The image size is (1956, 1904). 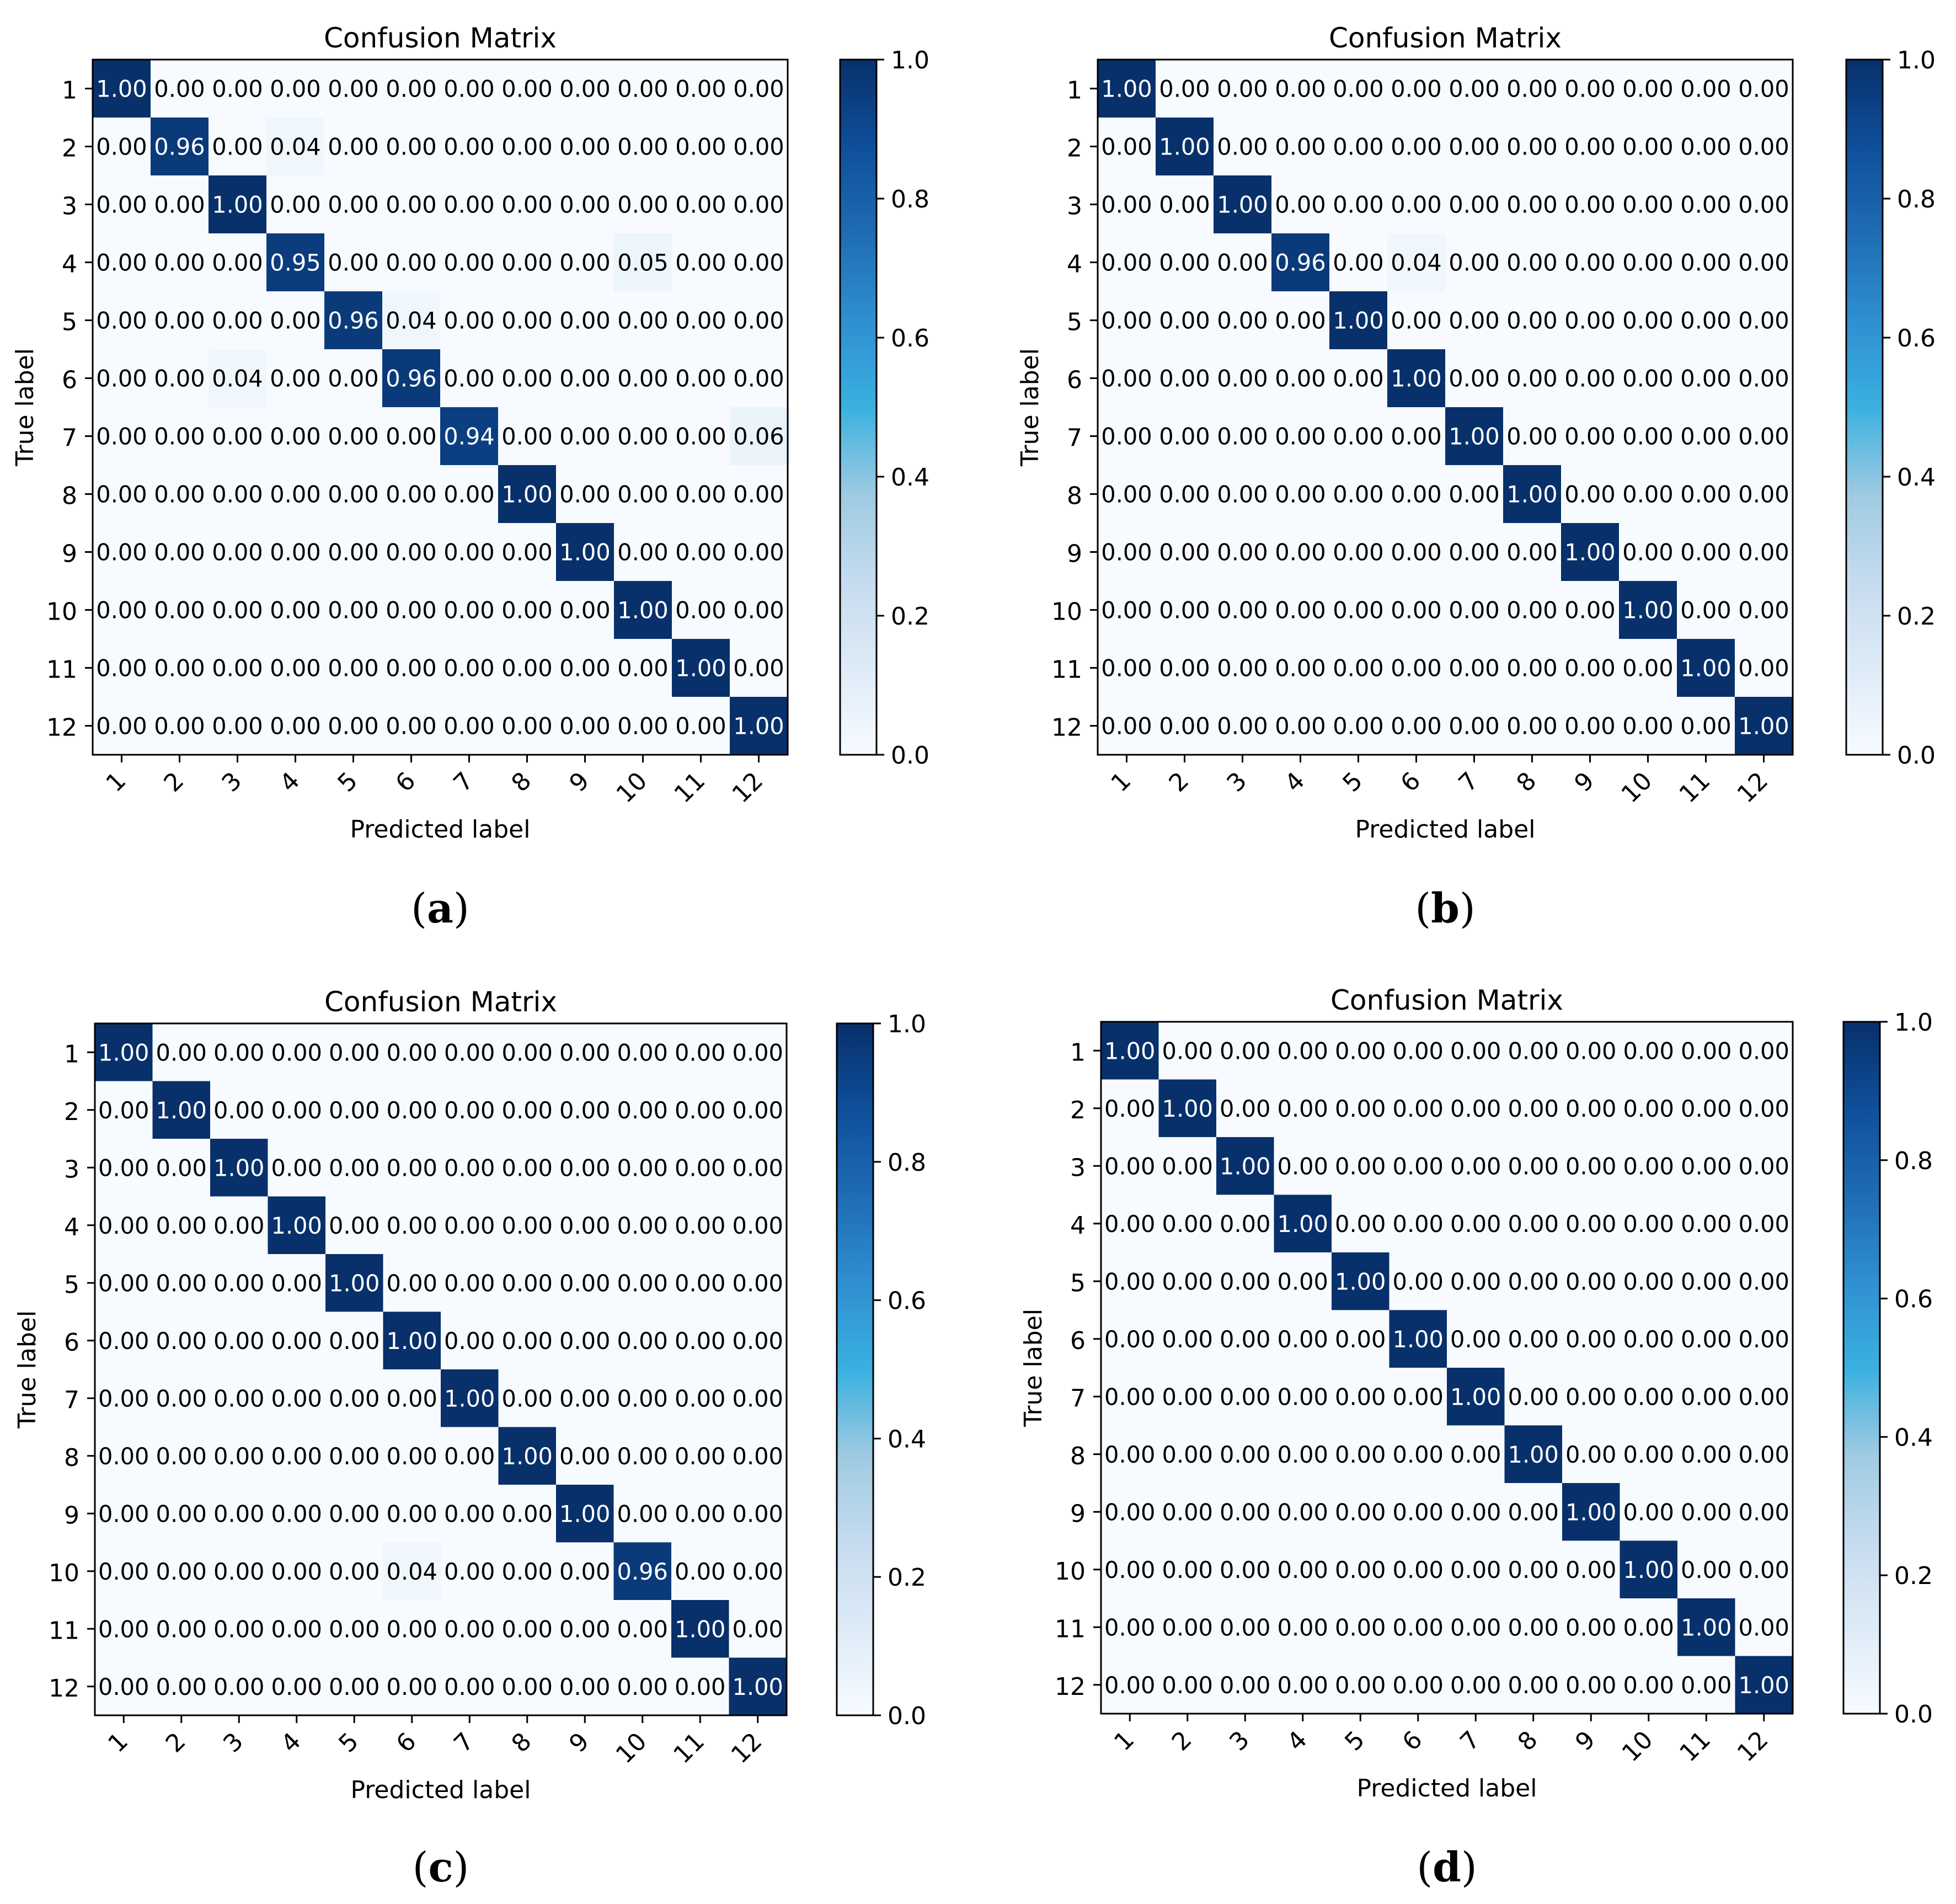 I want to click on cell-value-label: 0.04, so click(x=295, y=147).